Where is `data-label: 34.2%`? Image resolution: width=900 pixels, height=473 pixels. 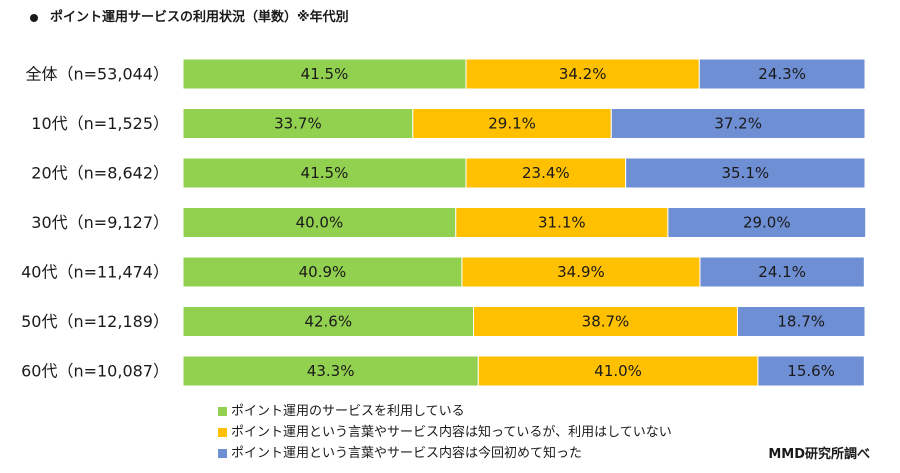
data-label: 34.2% is located at coordinates (583, 74).